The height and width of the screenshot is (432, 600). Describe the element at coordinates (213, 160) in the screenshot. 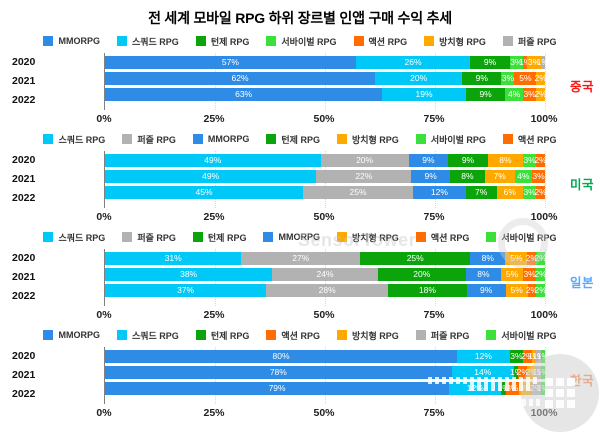

I see `bar-segment-스쿼드 RPG: 49%` at that location.